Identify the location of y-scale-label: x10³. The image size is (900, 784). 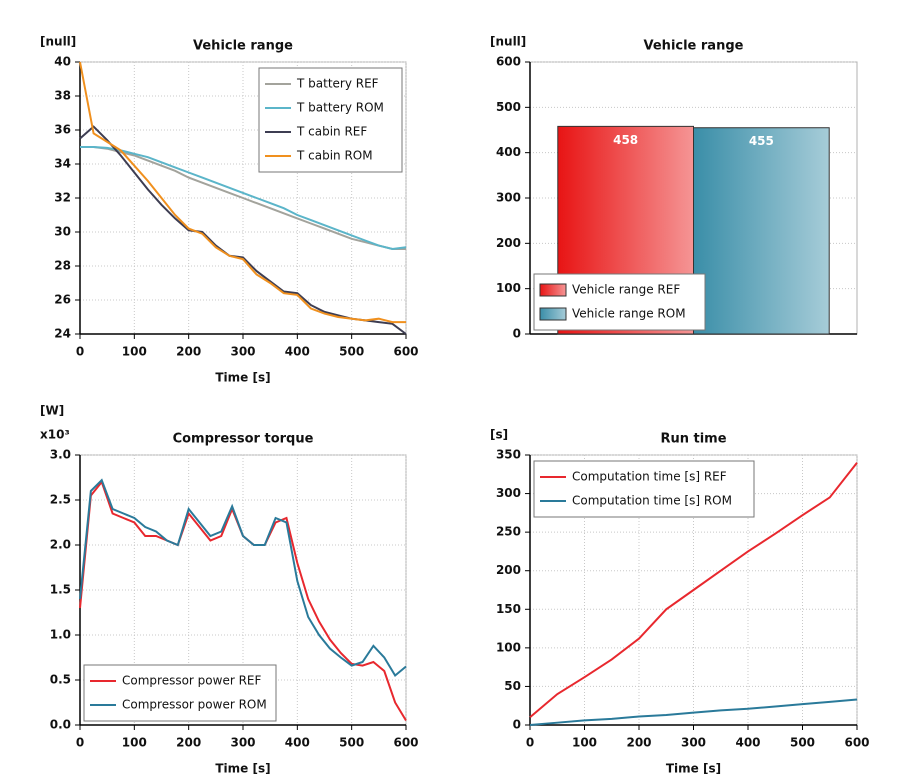
(55, 435).